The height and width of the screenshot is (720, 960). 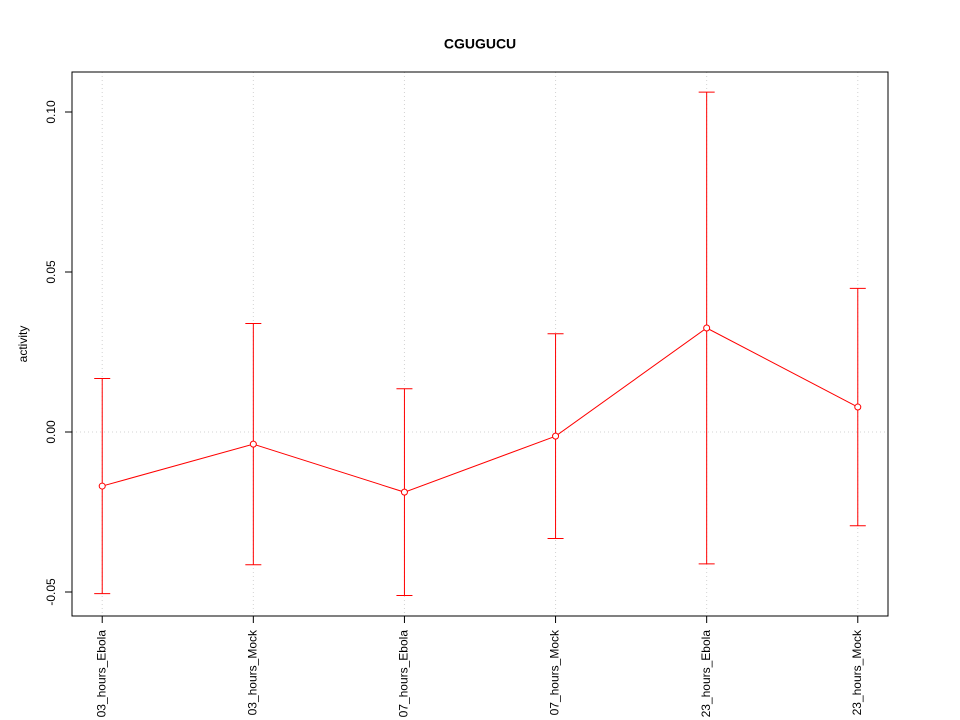 I want to click on y-tick-label: 0.05, so click(x=51, y=272).